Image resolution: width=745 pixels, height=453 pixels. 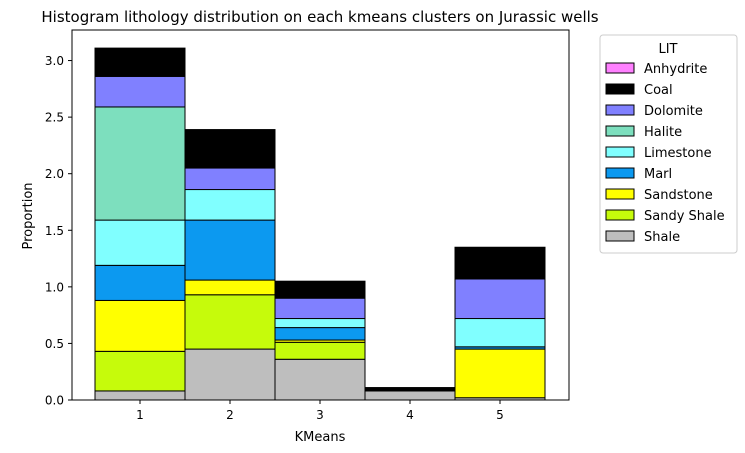 I want to click on bar-segment-cluster-1-sandstone, so click(x=140, y=325).